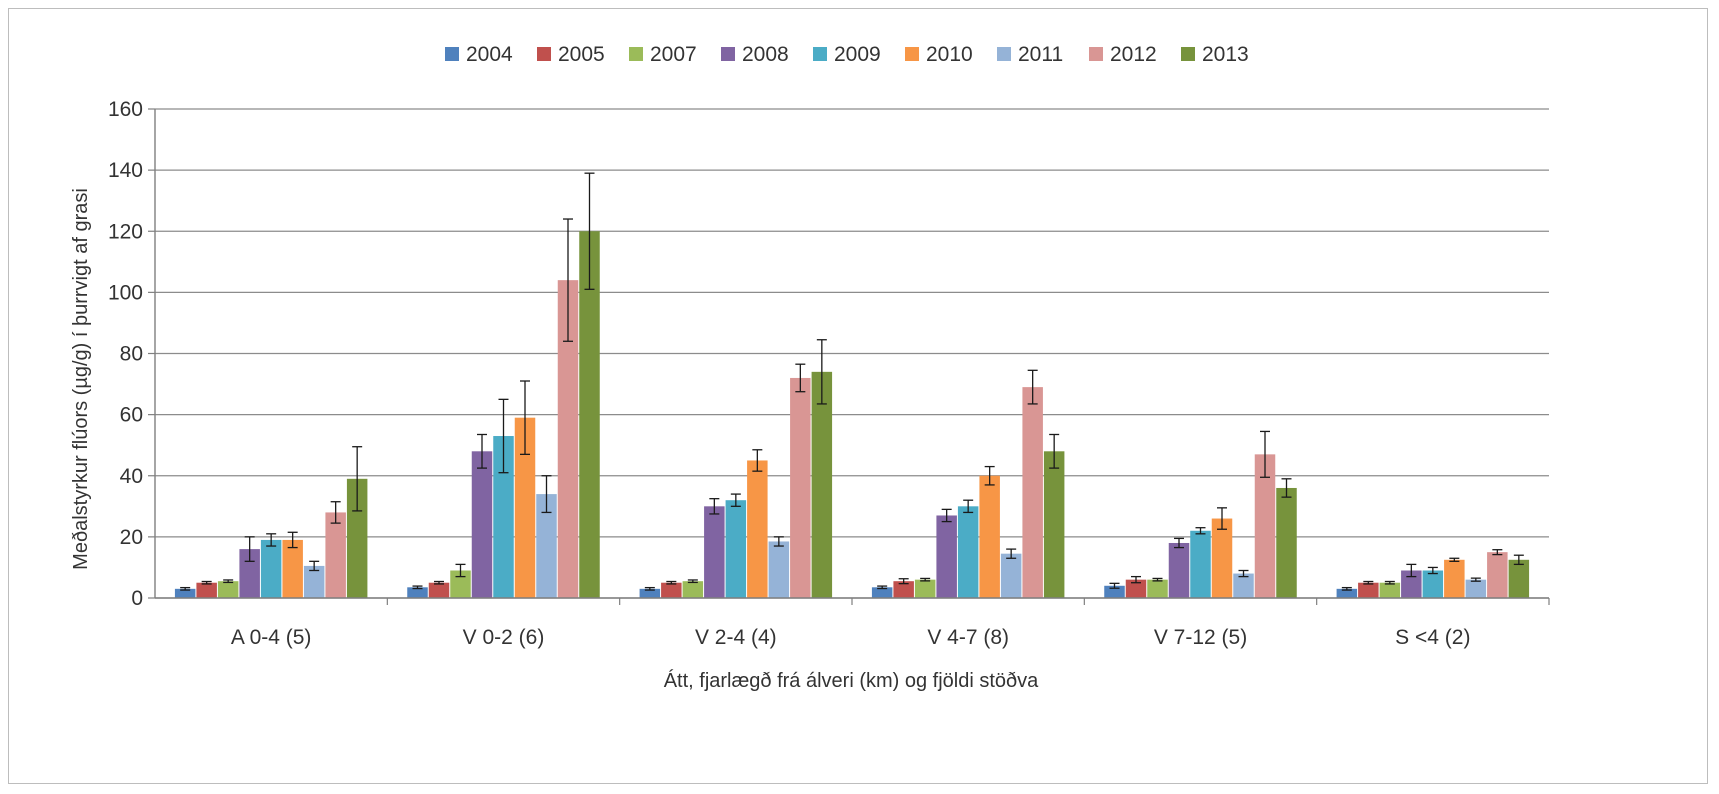 The height and width of the screenshot is (794, 1719). I want to click on legend-swatch-2008, so click(728, 54).